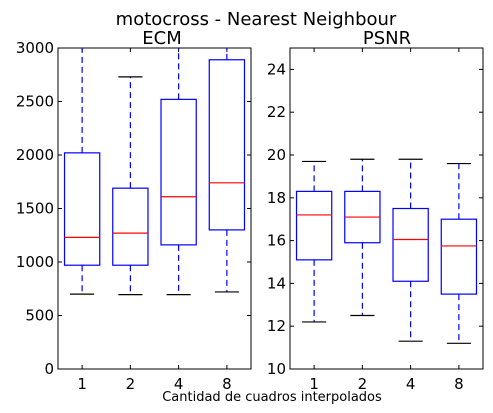 This screenshot has width=493, height=413. Describe the element at coordinates (276, 369) in the screenshot. I see `psnr-ytick-label: 10` at that location.